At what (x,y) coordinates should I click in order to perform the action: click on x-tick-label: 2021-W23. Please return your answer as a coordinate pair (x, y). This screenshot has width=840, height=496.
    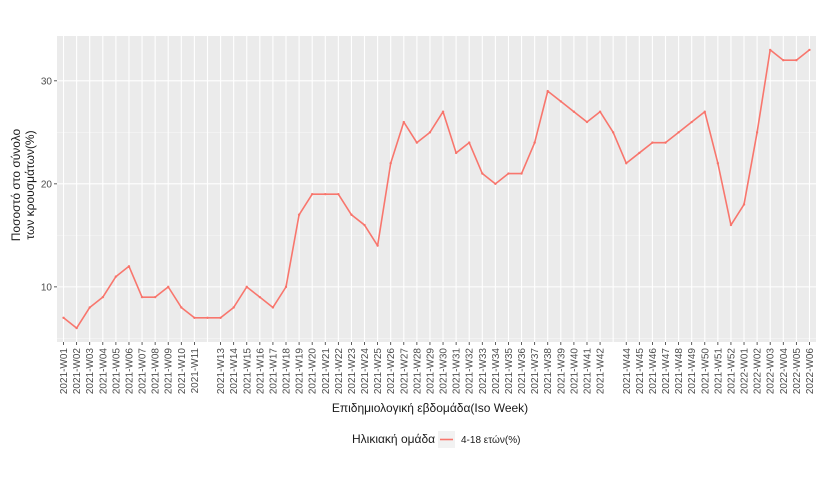
    Looking at the image, I should click on (352, 371).